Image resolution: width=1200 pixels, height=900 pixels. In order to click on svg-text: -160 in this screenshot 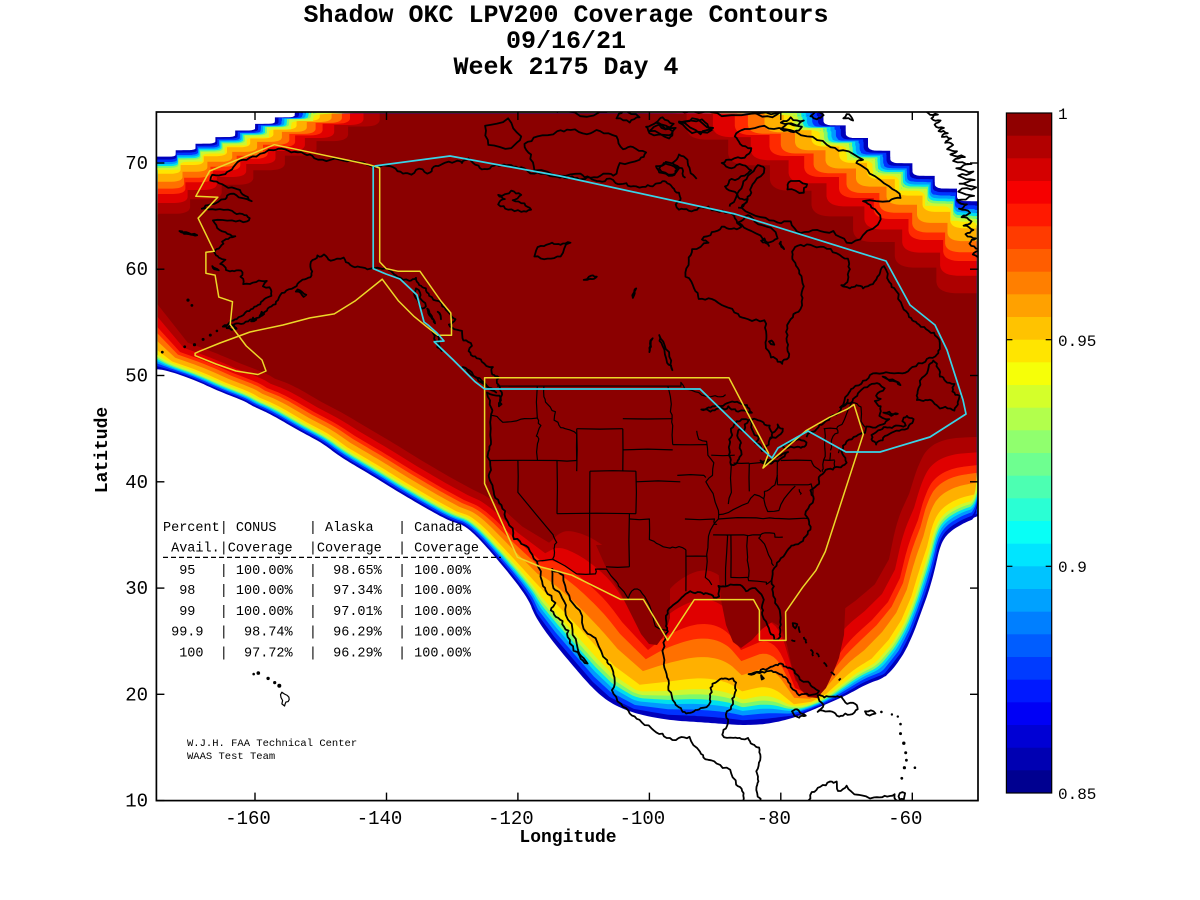, I will do `click(248, 819)`.